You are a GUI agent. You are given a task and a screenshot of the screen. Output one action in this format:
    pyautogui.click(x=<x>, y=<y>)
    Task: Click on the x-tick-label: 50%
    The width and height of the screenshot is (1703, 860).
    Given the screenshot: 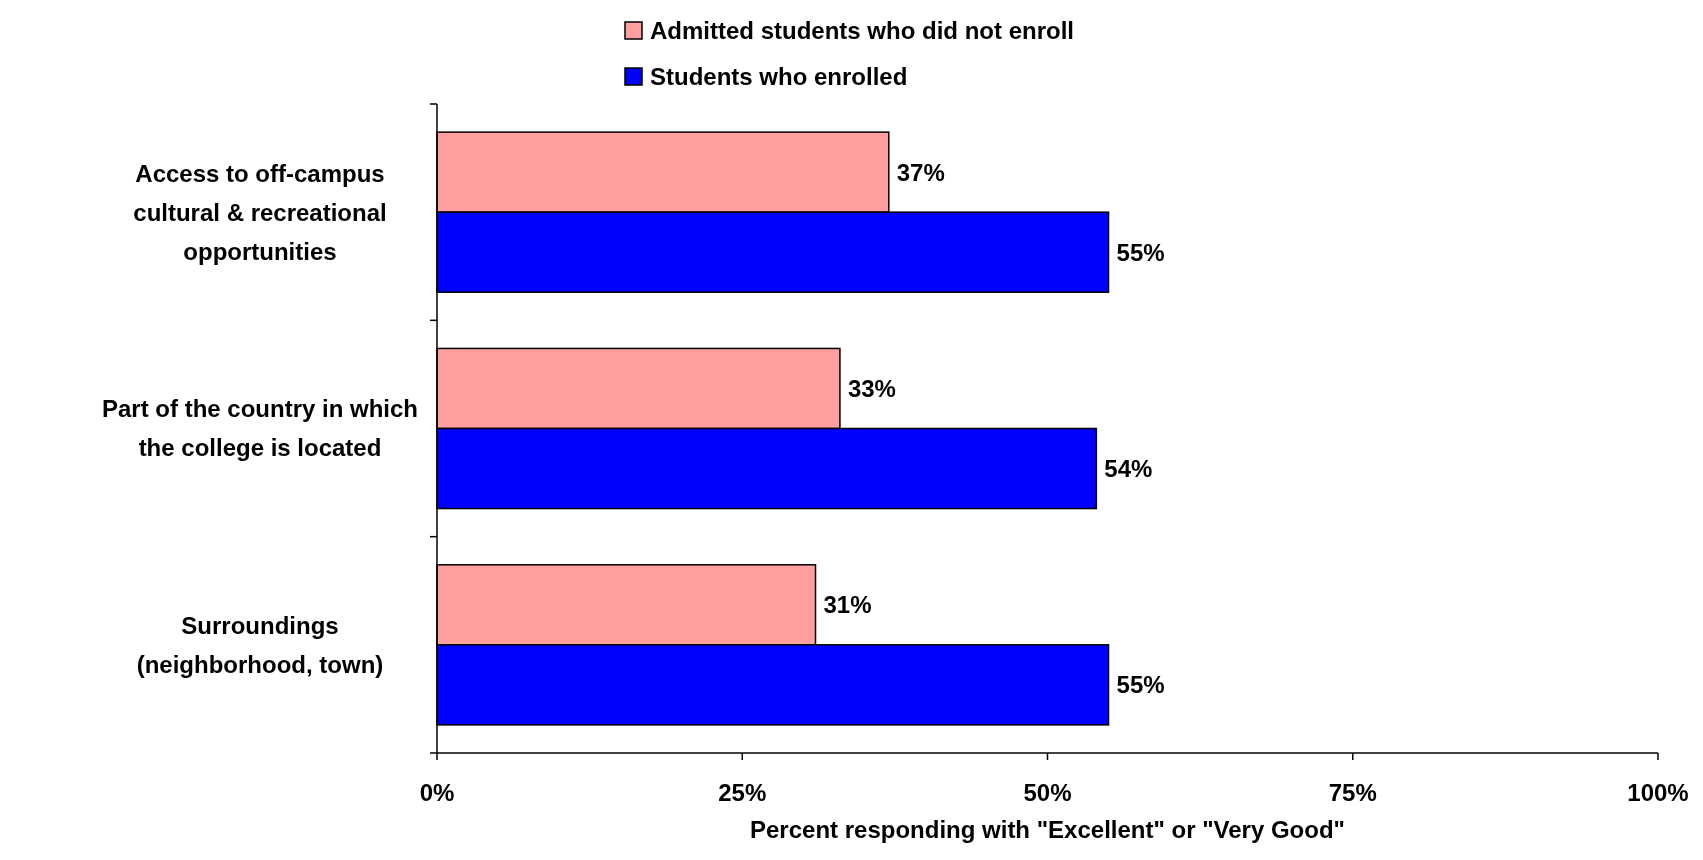 What is the action you would take?
    pyautogui.click(x=1047, y=792)
    